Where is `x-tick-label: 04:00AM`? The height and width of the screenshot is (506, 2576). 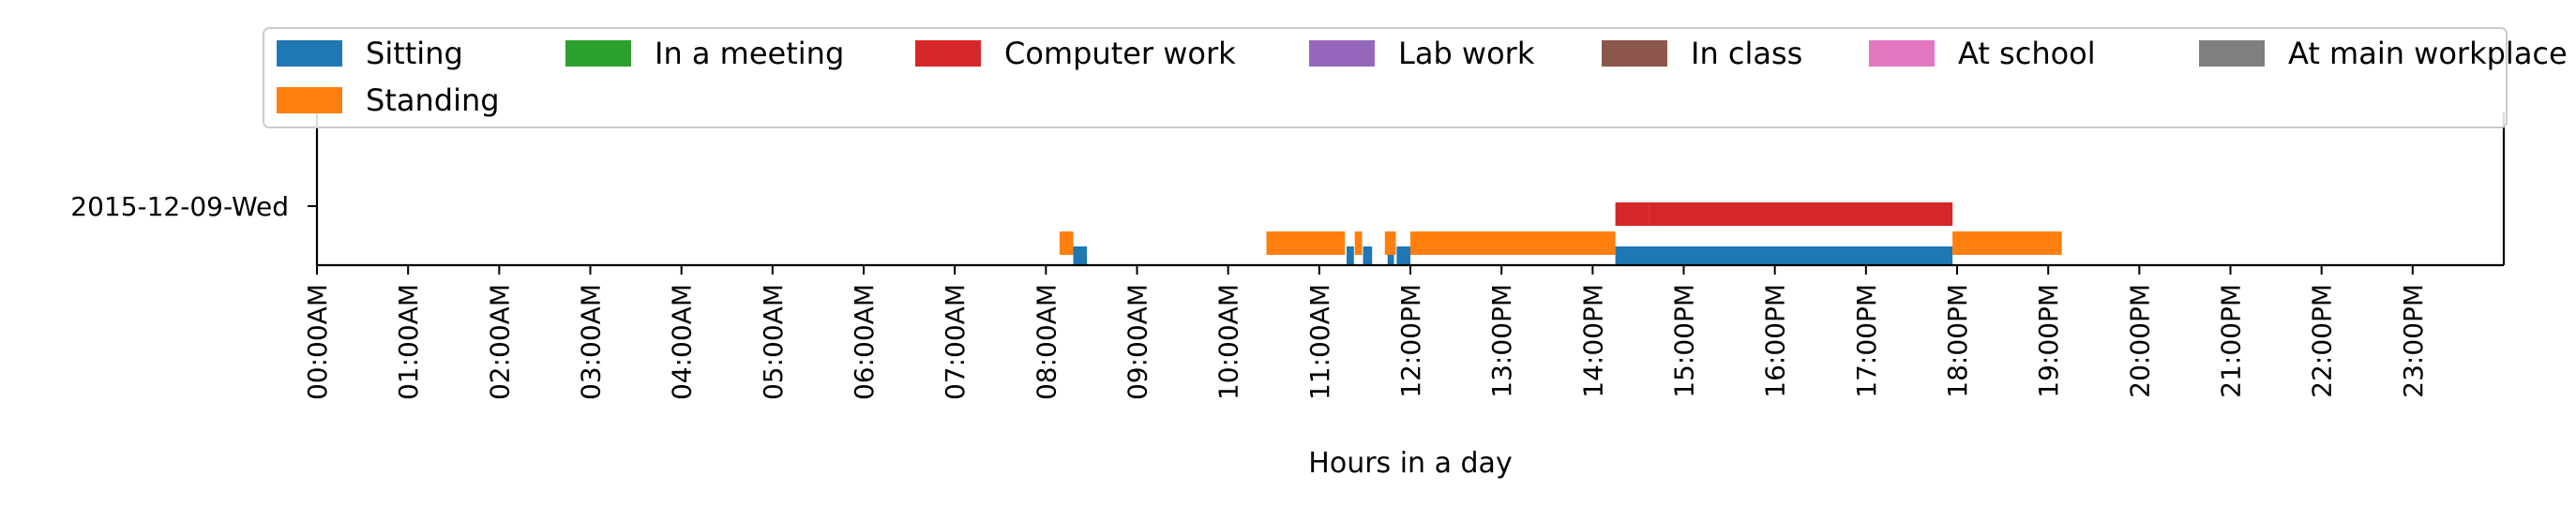
x-tick-label: 04:00AM is located at coordinates (682, 342).